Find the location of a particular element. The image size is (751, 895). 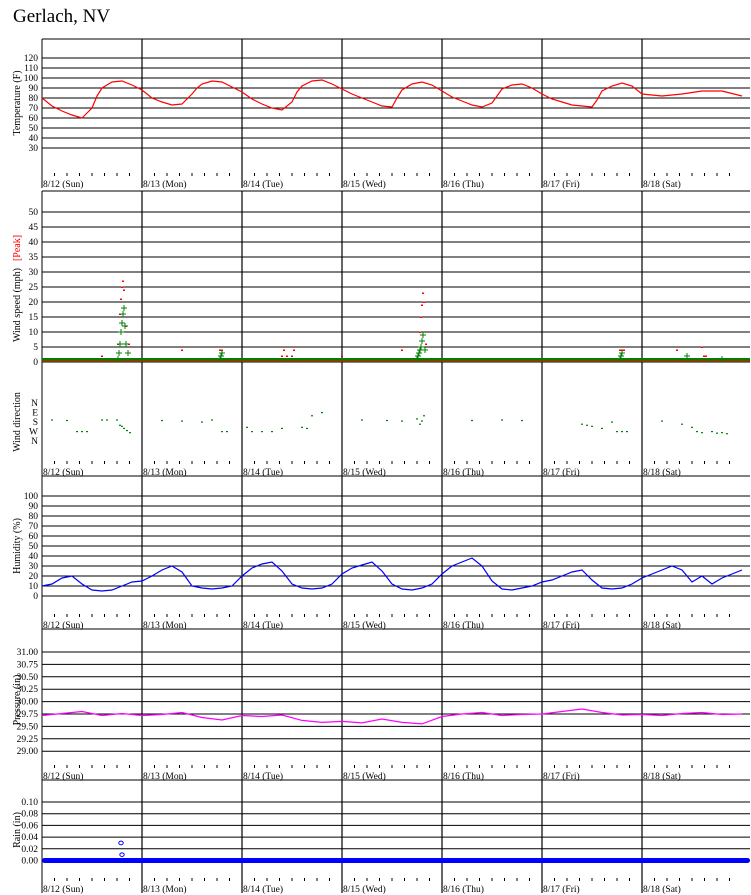

y-axis-title: Temperature (F) is located at coordinates (17, 102).